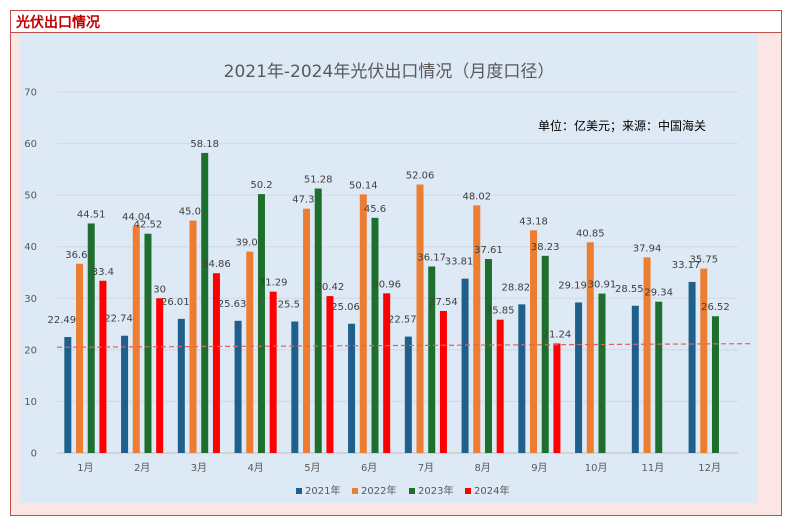  What do you see at coordinates (482, 468) in the screenshot?
I see `x-tick-label: 8月` at bounding box center [482, 468].